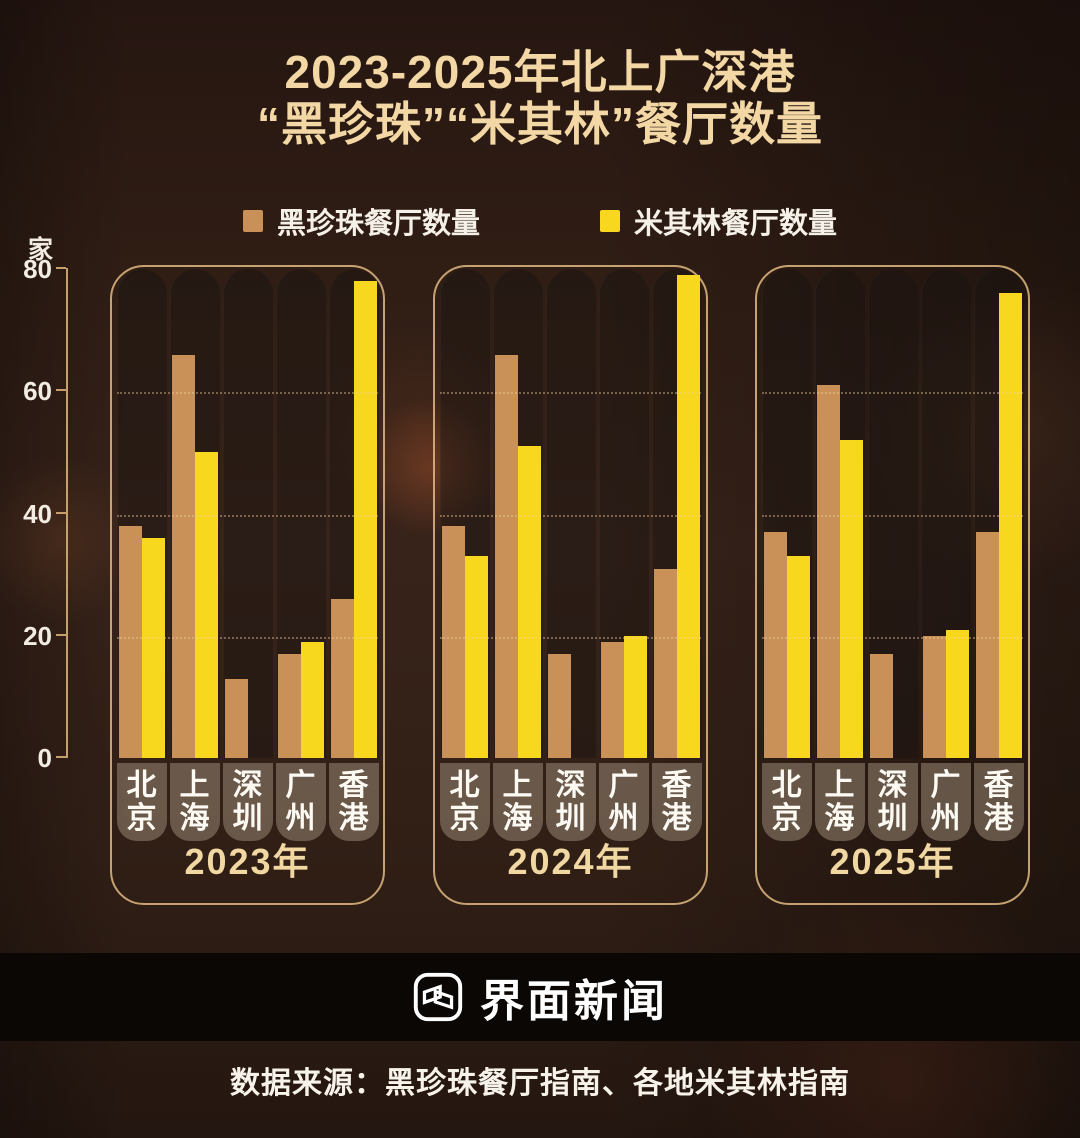 This screenshot has height=1138, width=1080. Describe the element at coordinates (44, 758) in the screenshot. I see `y-tick-label: 0` at that location.